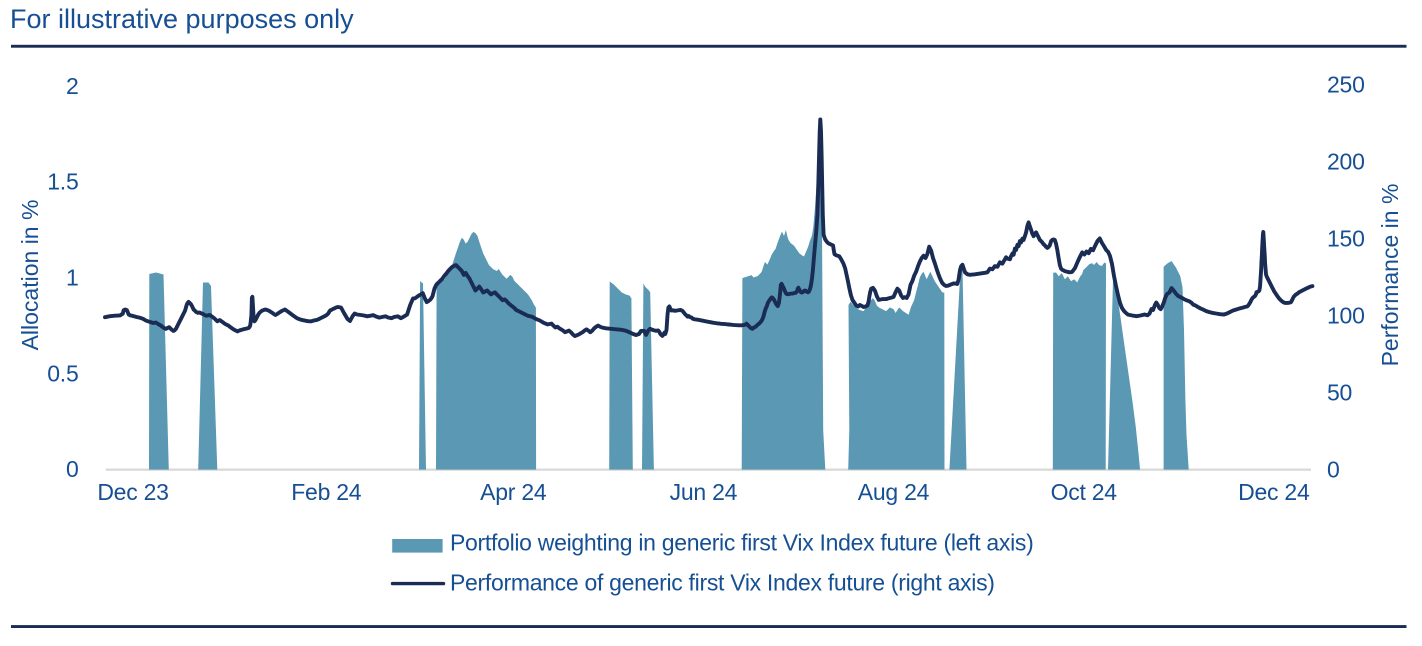 The width and height of the screenshot is (1422, 646). What do you see at coordinates (513, 492) in the screenshot?
I see `svg-text: Apr 24` at bounding box center [513, 492].